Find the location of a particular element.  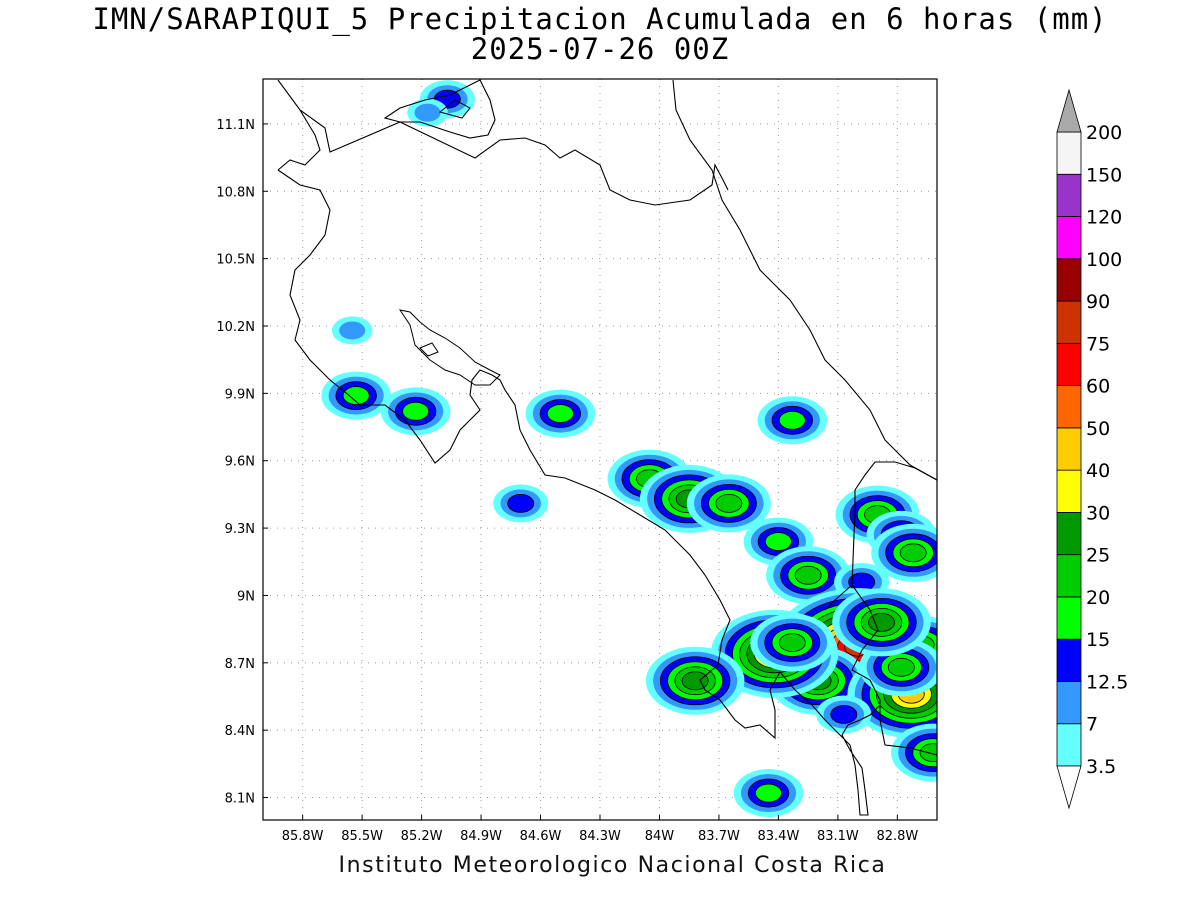

colorbar-label: 12.5 is located at coordinates (1107, 682).